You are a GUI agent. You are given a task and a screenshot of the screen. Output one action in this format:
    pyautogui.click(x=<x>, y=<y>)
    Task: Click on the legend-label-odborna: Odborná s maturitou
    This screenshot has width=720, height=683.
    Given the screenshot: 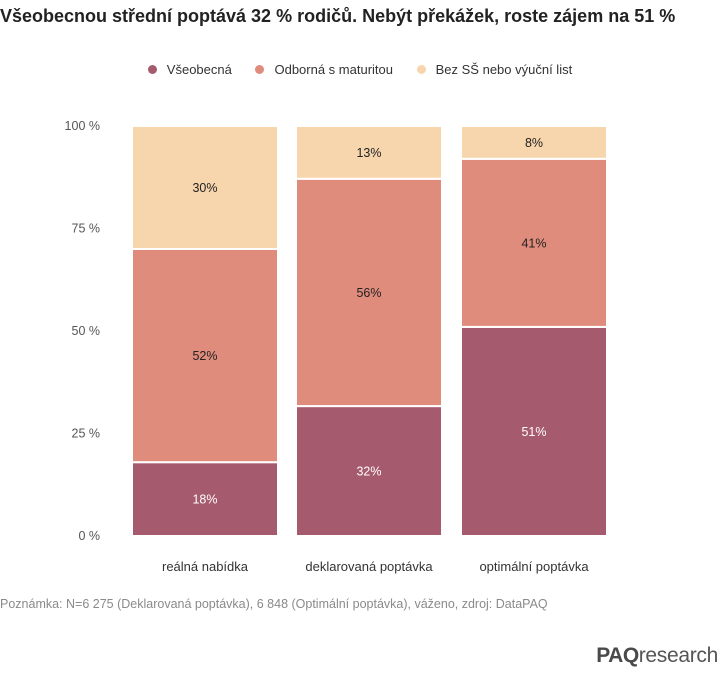 What is the action you would take?
    pyautogui.click(x=333, y=69)
    